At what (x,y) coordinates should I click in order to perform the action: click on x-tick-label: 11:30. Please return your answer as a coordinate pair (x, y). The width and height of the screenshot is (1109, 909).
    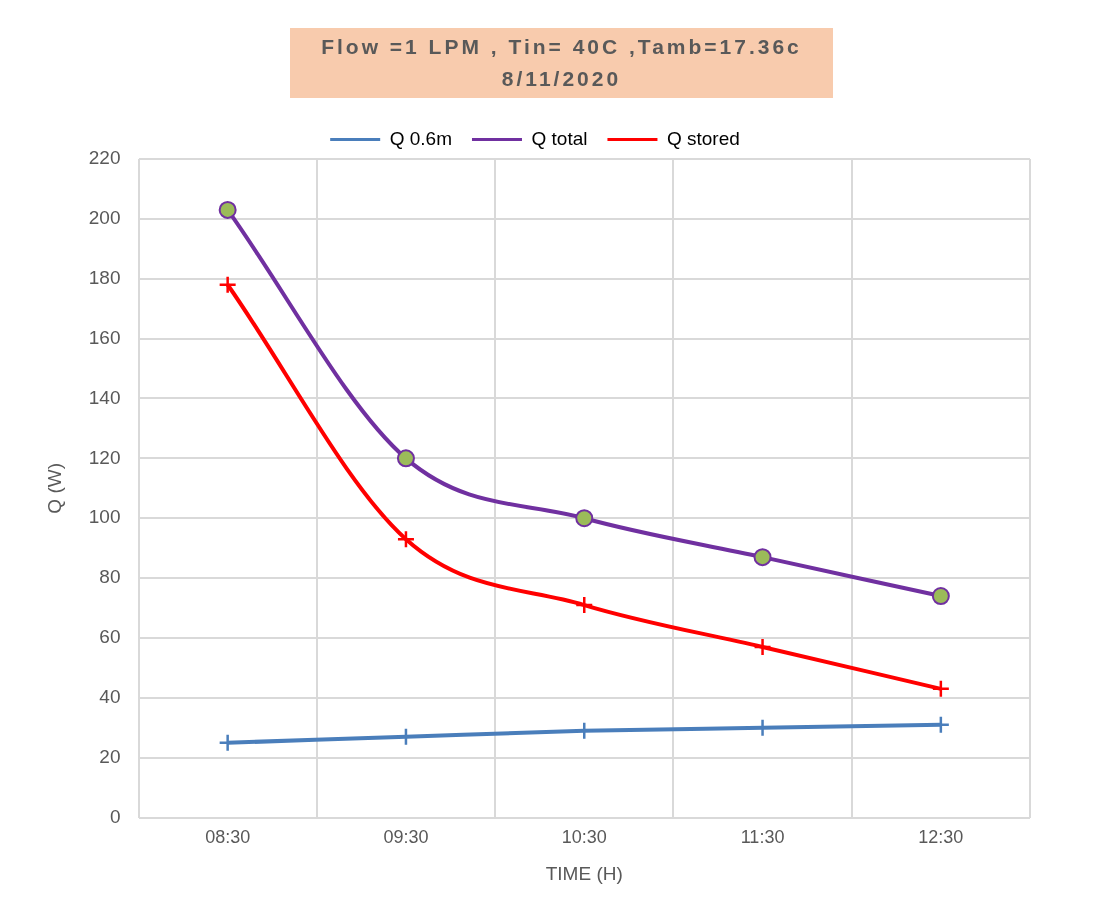
    Looking at the image, I should click on (762, 837).